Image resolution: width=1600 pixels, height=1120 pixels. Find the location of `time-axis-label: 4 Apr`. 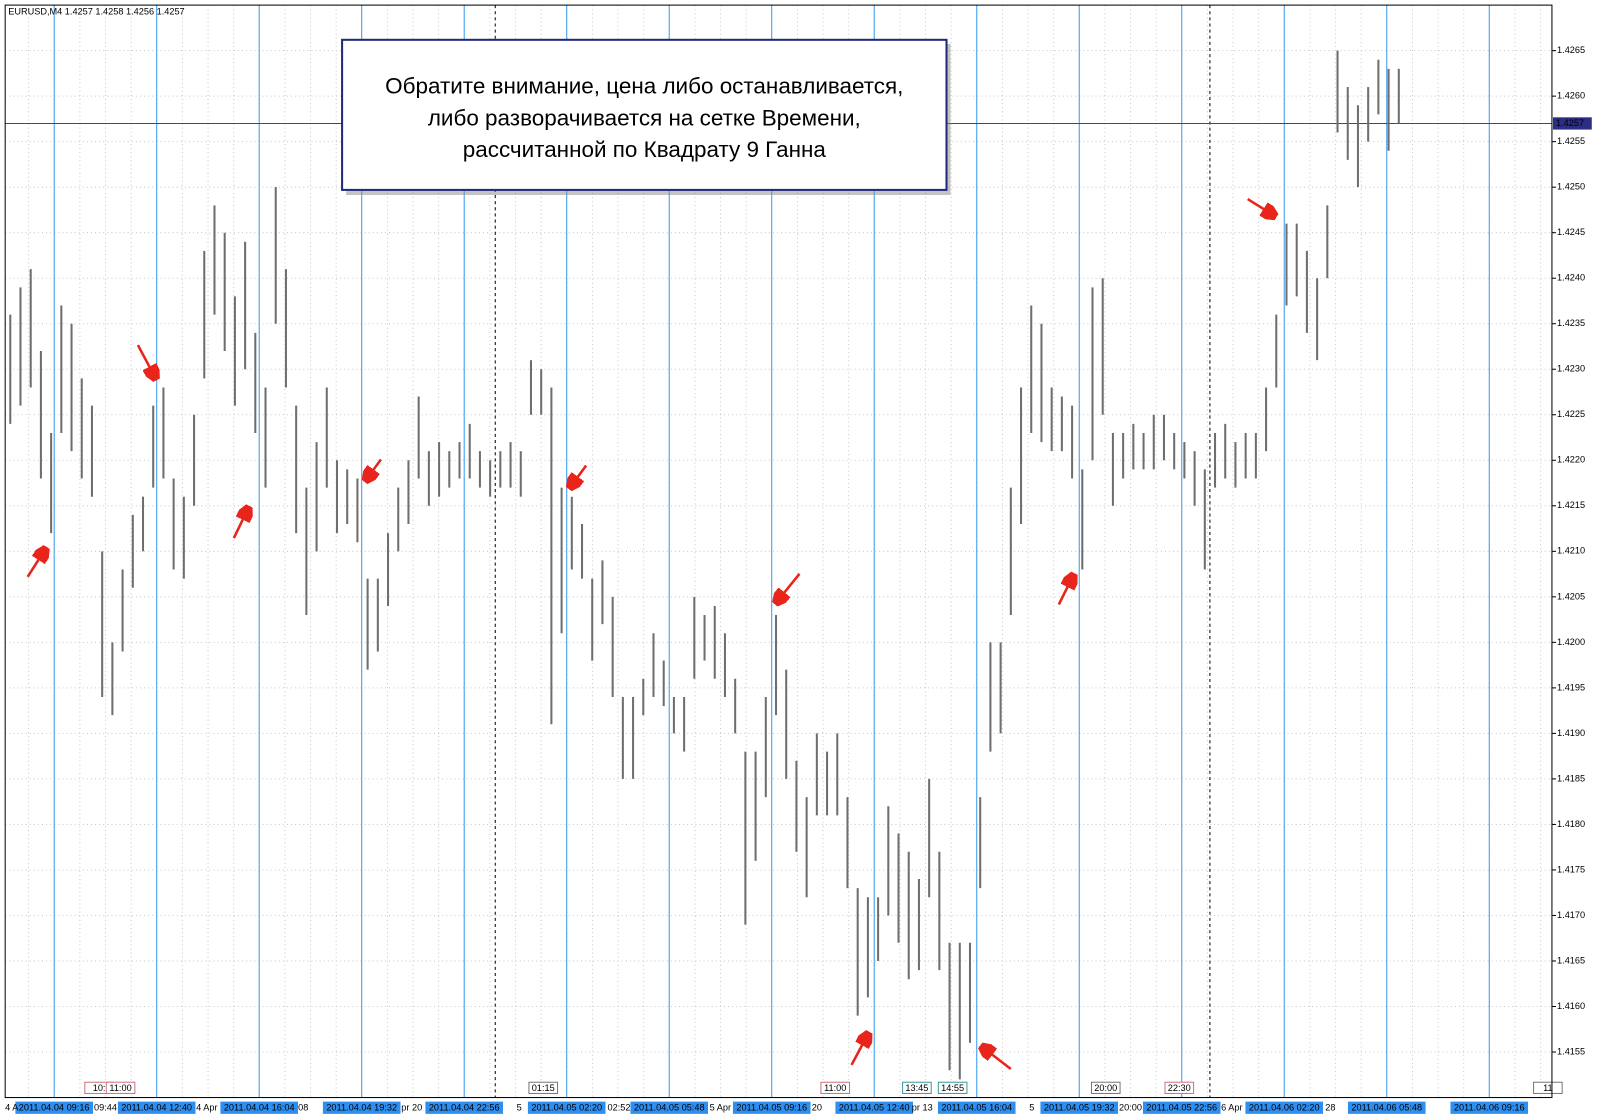

time-axis-label: 4 Apr is located at coordinates (206, 1108).